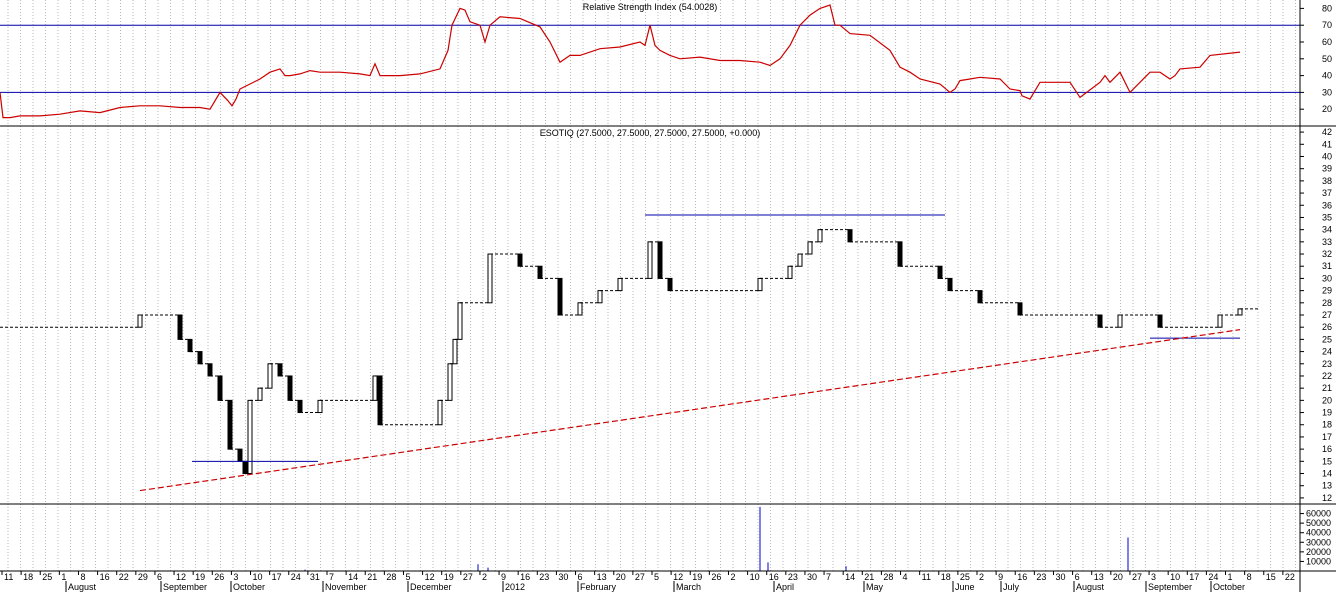 This screenshot has height=597, width=1336. What do you see at coordinates (1327, 303) in the screenshot?
I see `price-tick-label: 28` at bounding box center [1327, 303].